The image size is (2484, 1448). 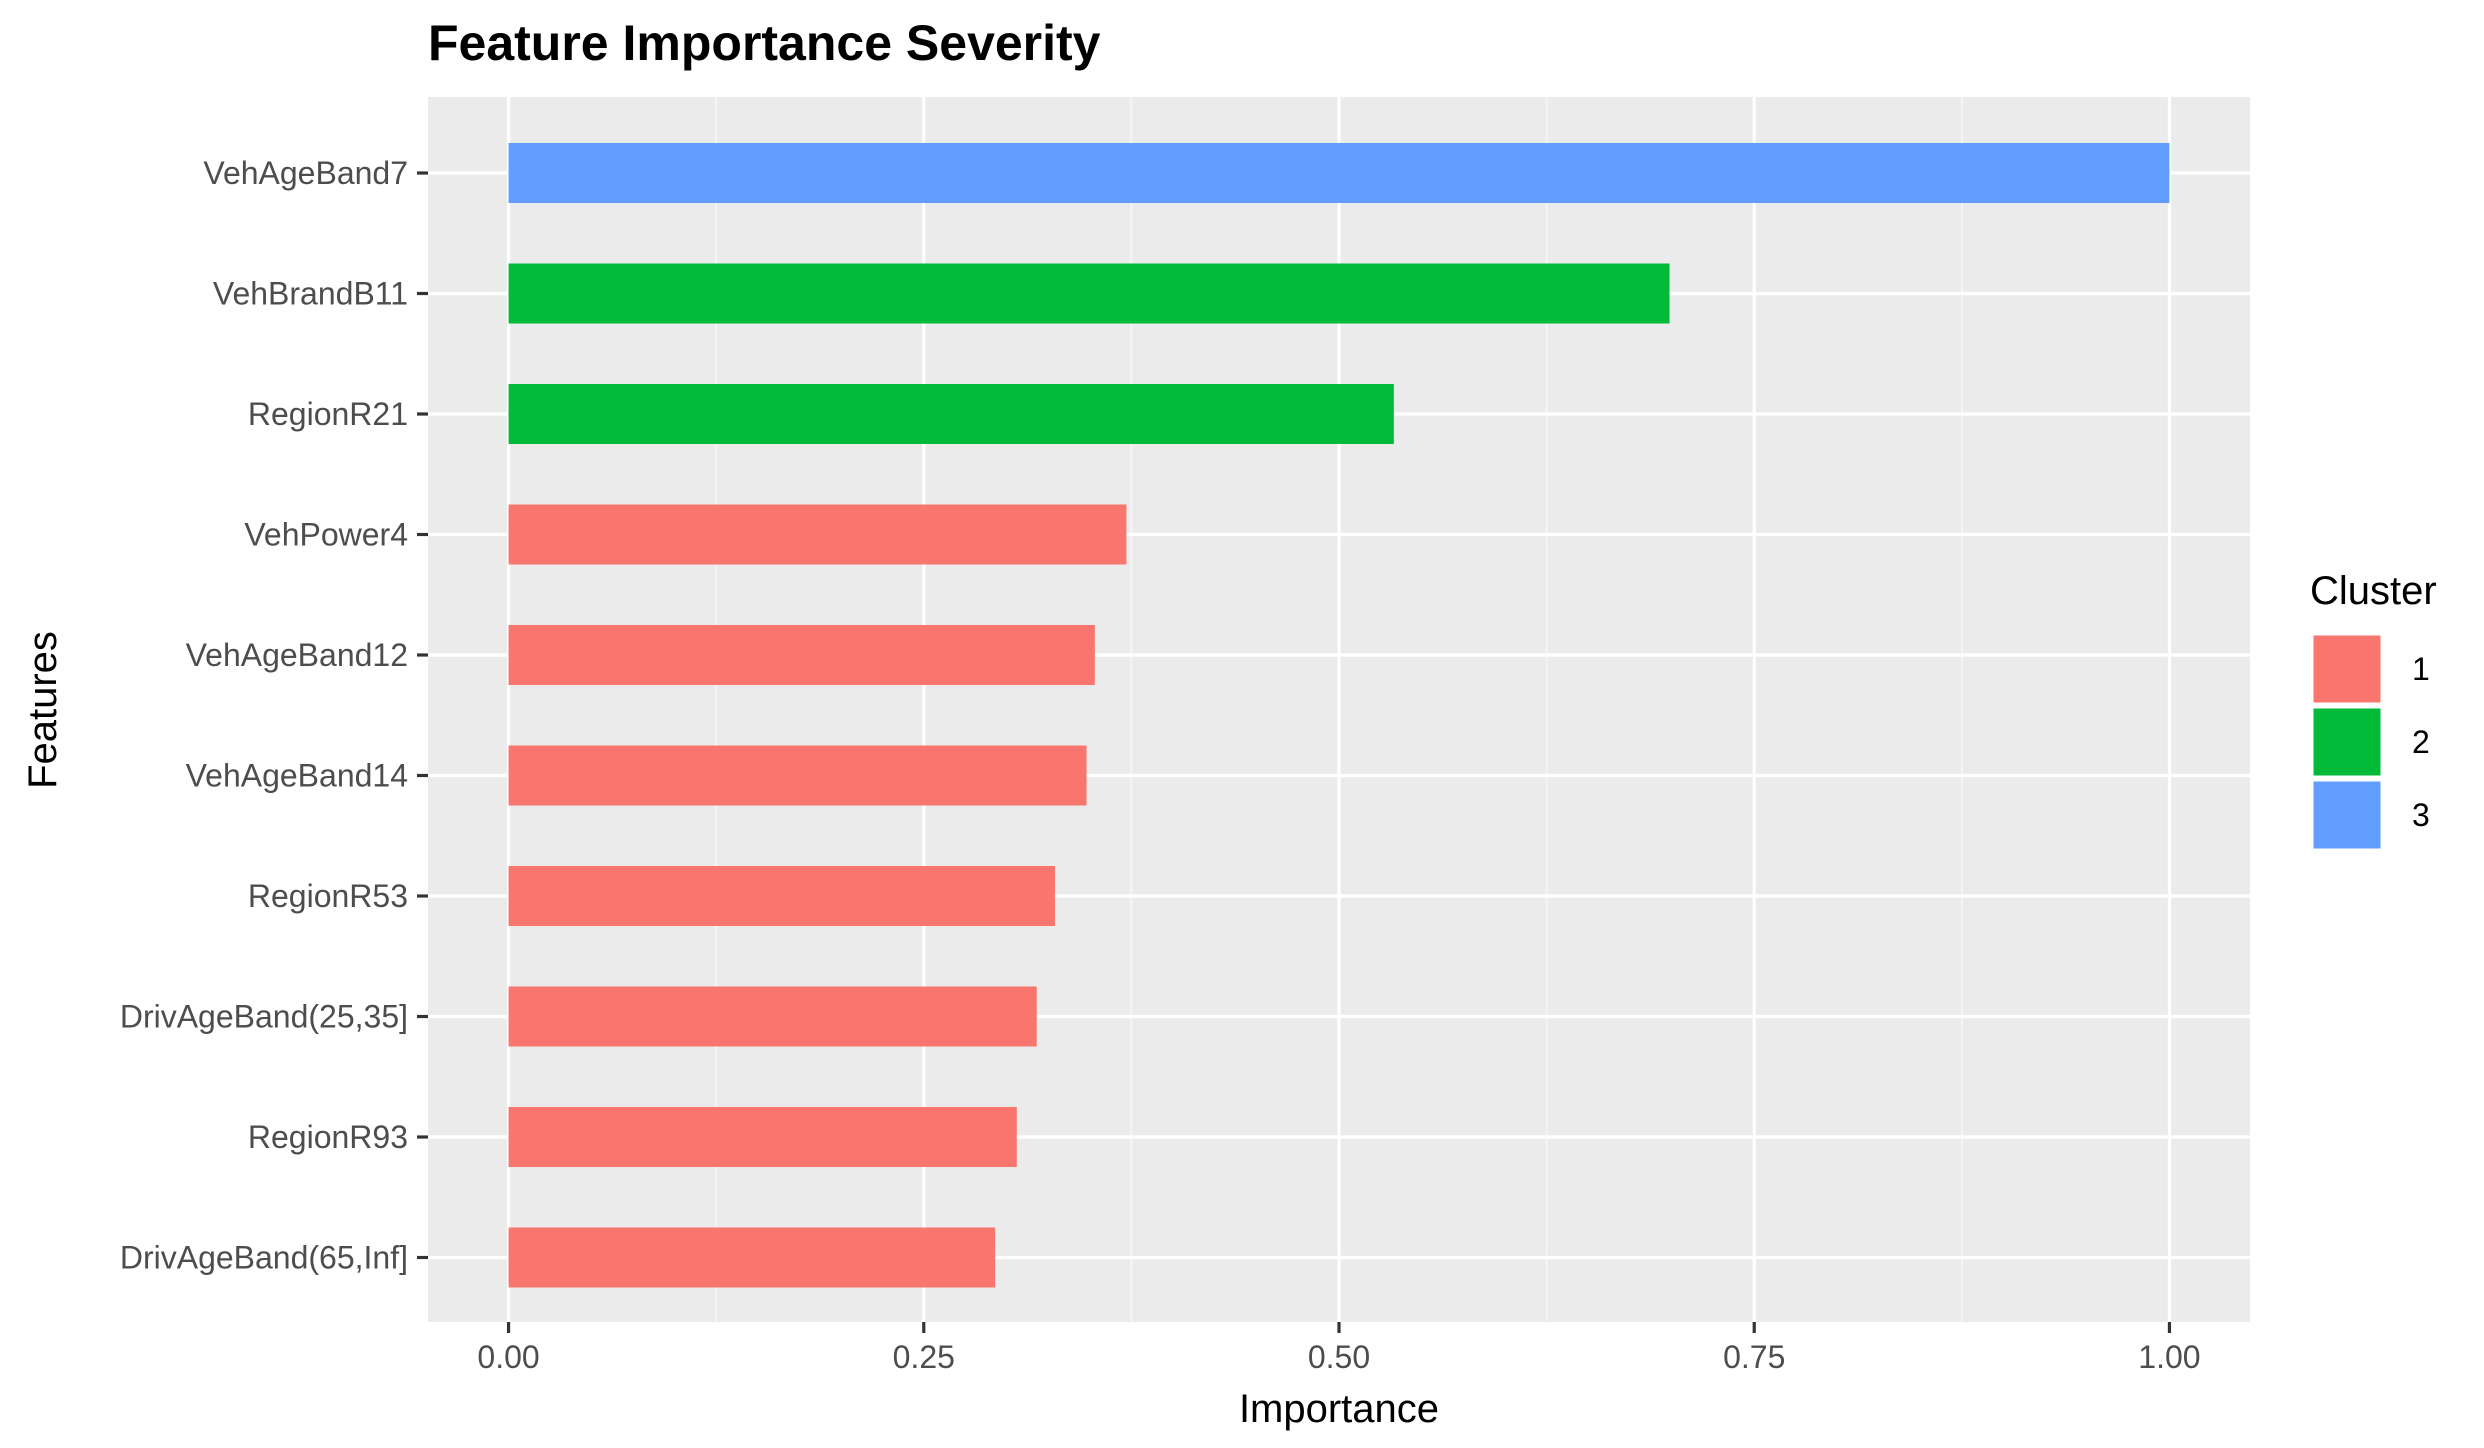 What do you see at coordinates (310, 294) in the screenshot?
I see `y-tick-label: VehBrandB11` at bounding box center [310, 294].